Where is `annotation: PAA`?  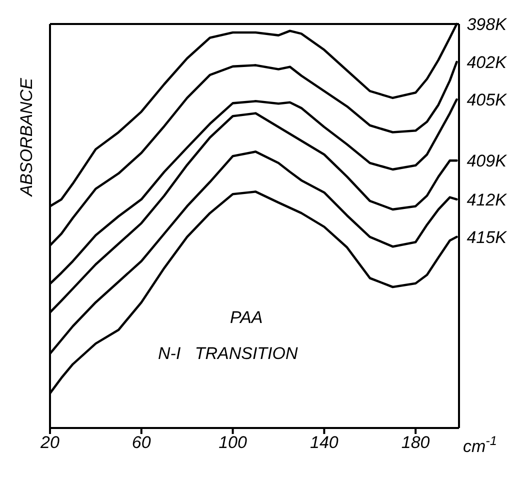 annotation: PAA is located at coordinates (246, 318).